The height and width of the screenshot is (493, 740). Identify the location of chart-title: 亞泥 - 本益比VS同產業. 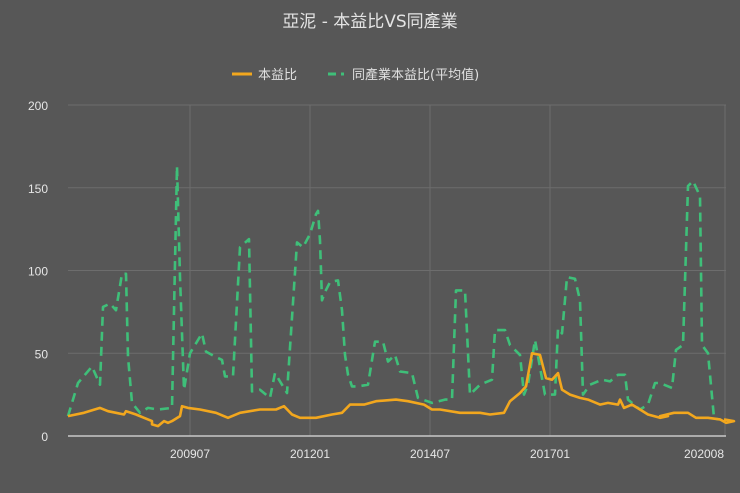
(369, 22).